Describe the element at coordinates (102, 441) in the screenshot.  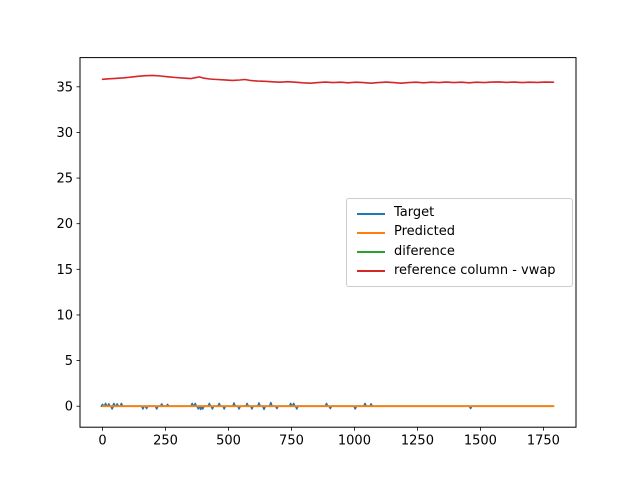
I see `x-tick-label: 0` at that location.